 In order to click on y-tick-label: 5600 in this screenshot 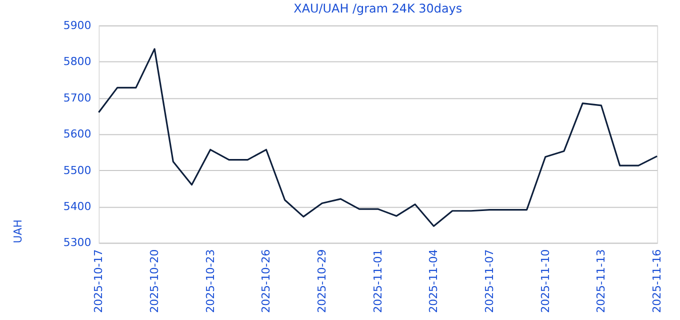, I will do `click(77, 134)`.